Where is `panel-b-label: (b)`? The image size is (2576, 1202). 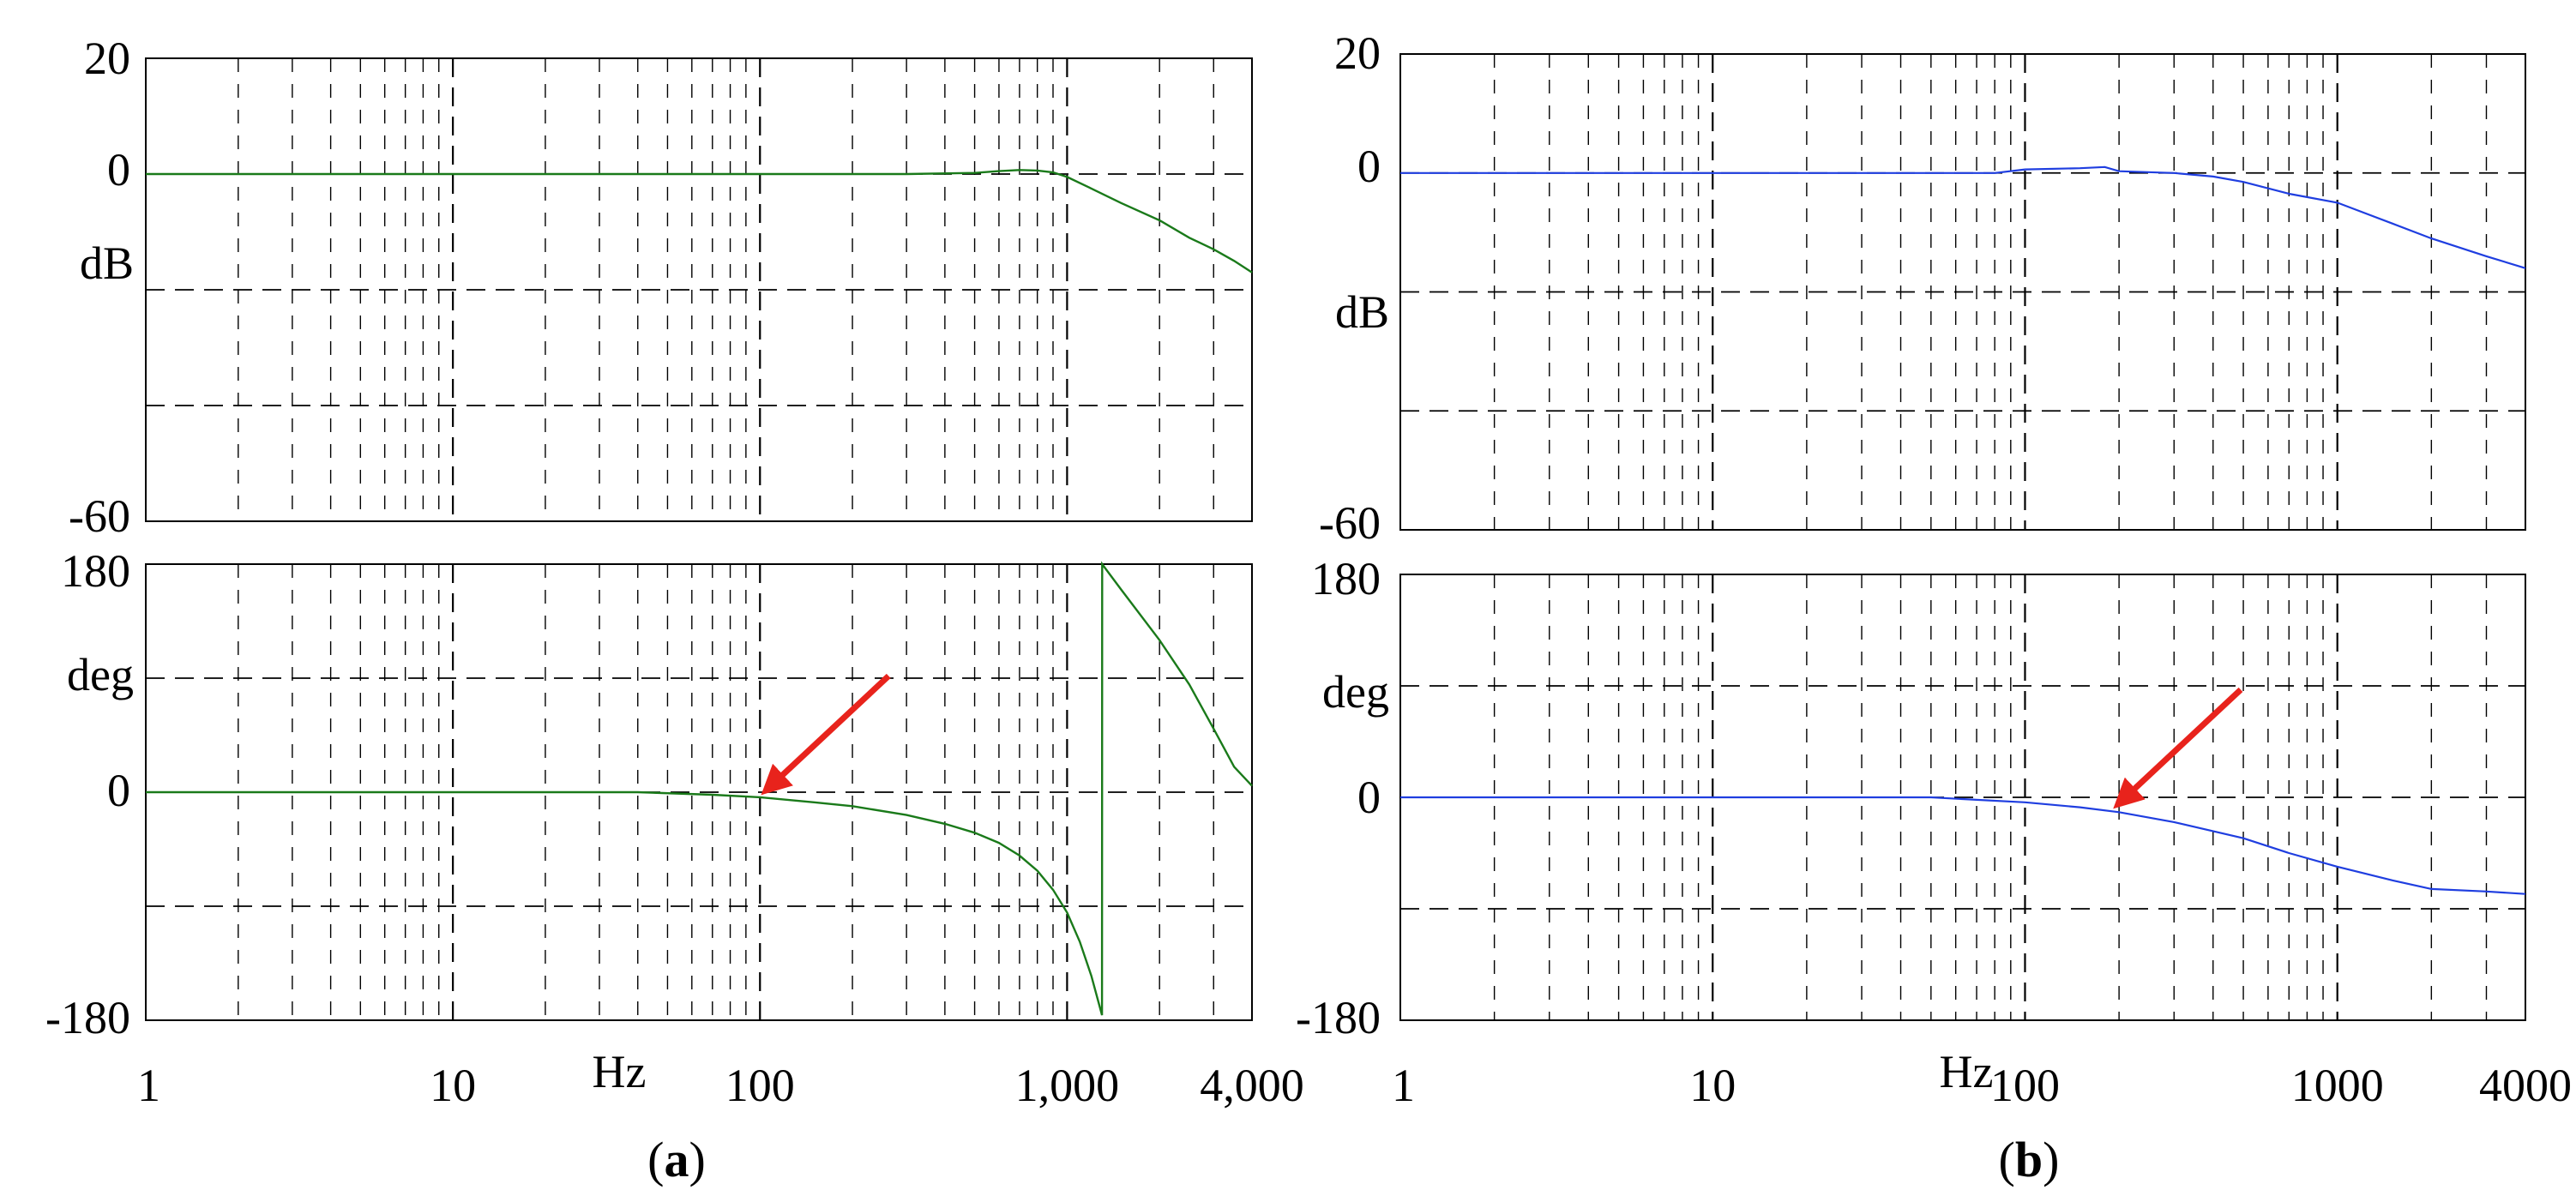 panel-b-label: (b) is located at coordinates (2029, 1160).